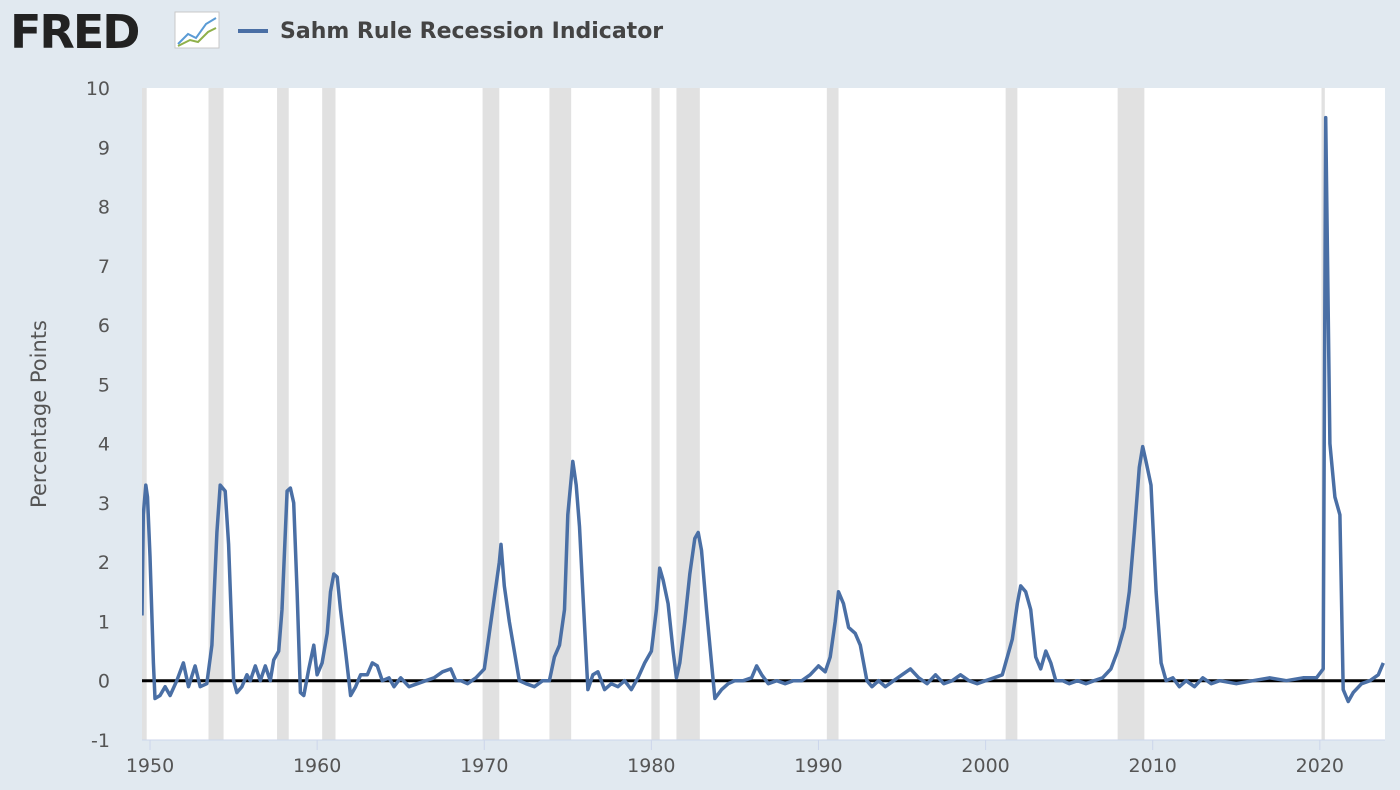 The width and height of the screenshot is (1400, 790). What do you see at coordinates (104, 622) in the screenshot?
I see `y-tick-label: 1` at bounding box center [104, 622].